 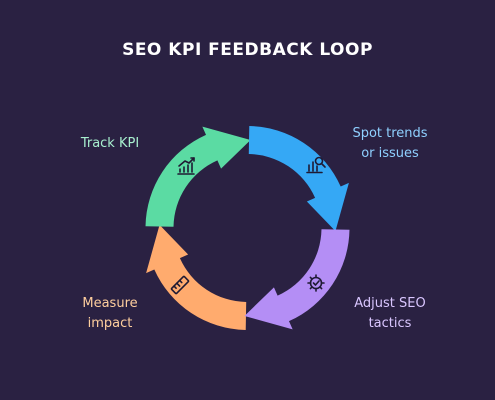 What do you see at coordinates (390, 303) in the screenshot?
I see `stage-label-line: Adjust SEO` at bounding box center [390, 303].